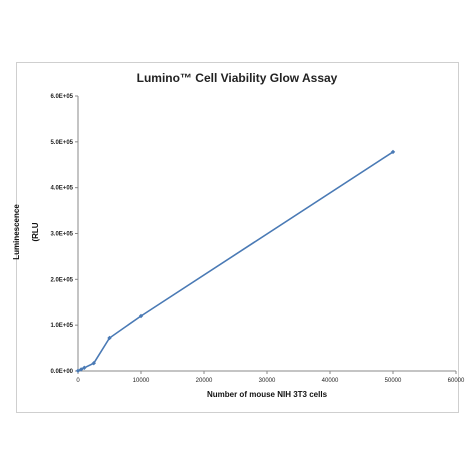 The image size is (474, 474). I want to click on y-tick-label: 5.0E+05, so click(61, 143).